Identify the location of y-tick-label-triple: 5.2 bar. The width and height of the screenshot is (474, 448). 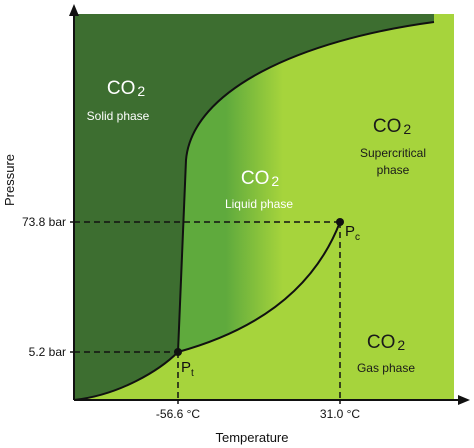
(47, 352).